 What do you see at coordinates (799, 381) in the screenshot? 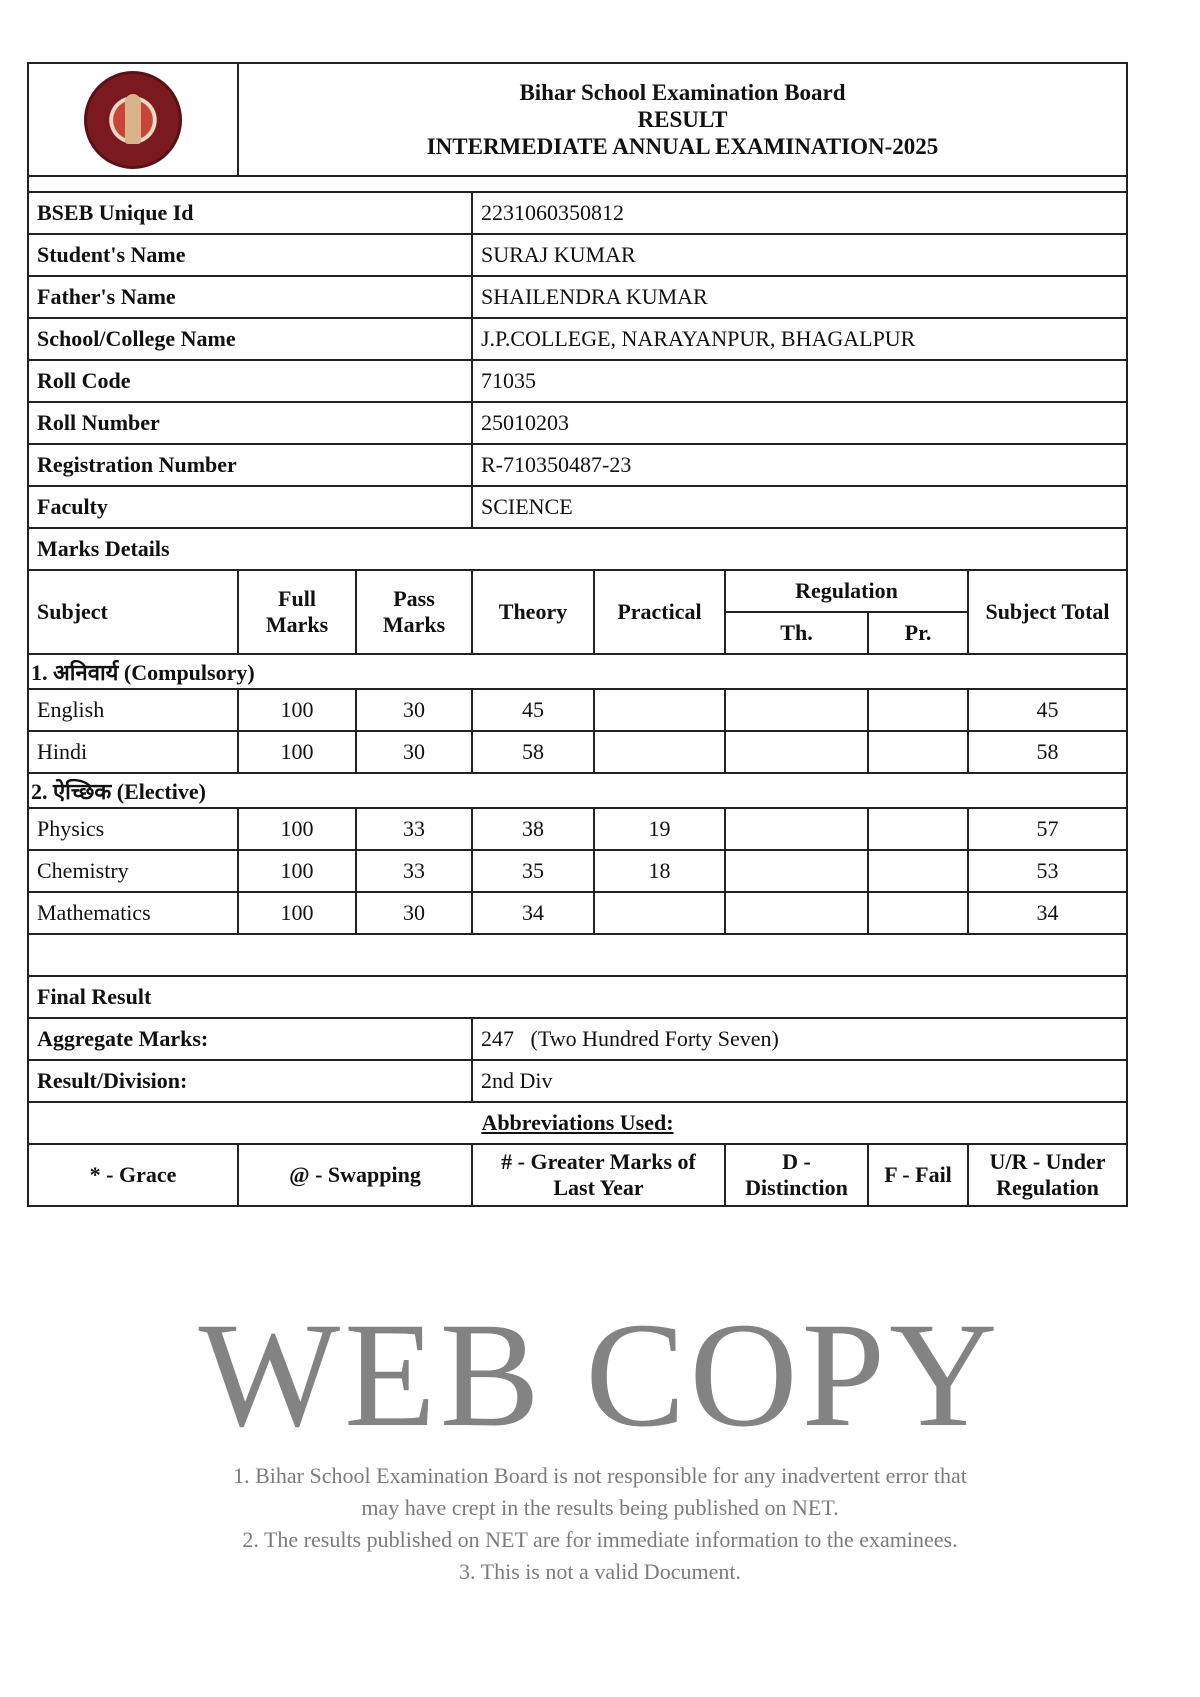
I see `roll-code-value: 71035` at bounding box center [799, 381].